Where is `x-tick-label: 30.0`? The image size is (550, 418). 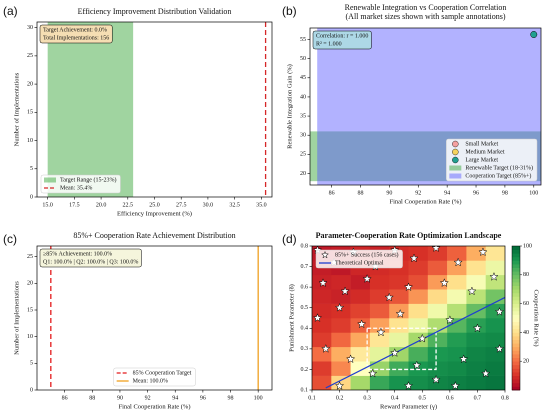 x-tick-label: 30.0 is located at coordinates (208, 205).